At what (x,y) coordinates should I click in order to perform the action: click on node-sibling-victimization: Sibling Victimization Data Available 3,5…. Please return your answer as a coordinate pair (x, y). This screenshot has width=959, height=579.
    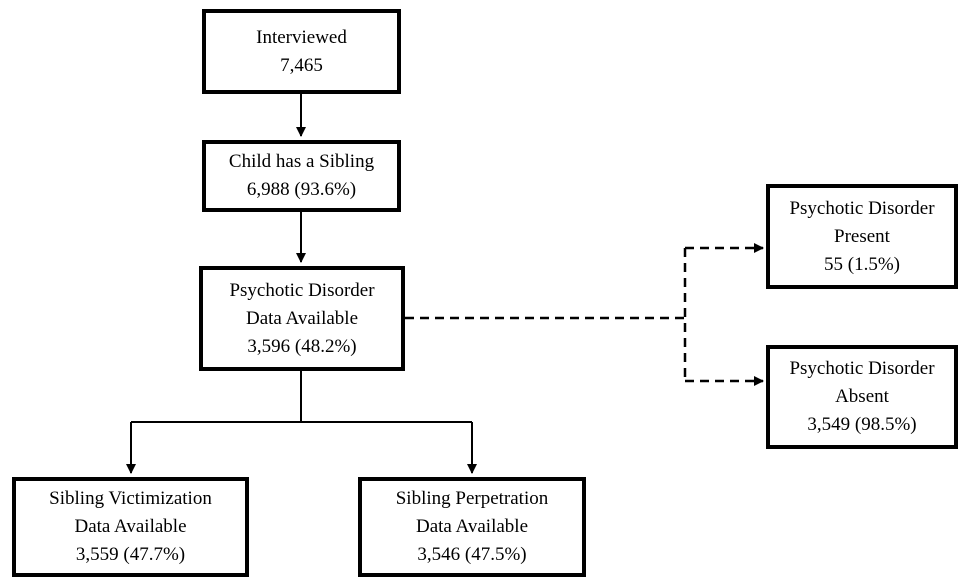
    Looking at the image, I should click on (130, 527).